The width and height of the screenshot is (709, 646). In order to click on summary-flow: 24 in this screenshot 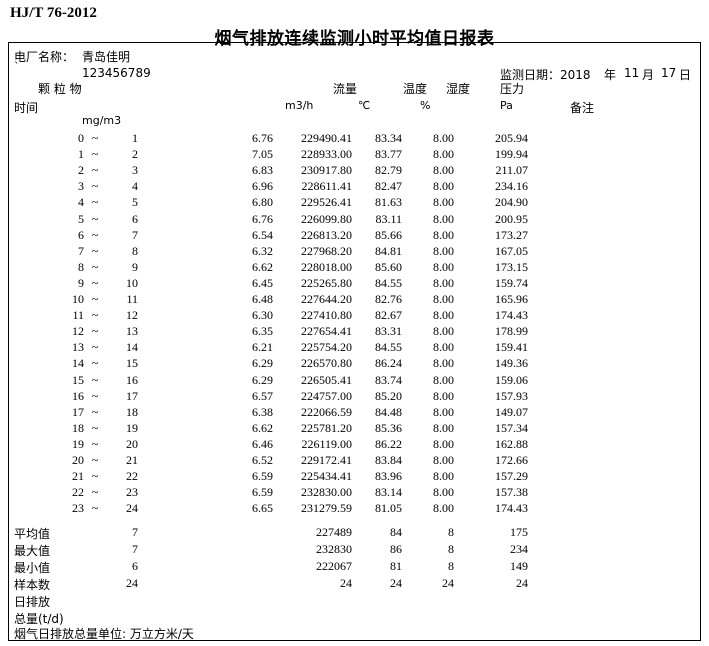, I will do `click(346, 583)`.